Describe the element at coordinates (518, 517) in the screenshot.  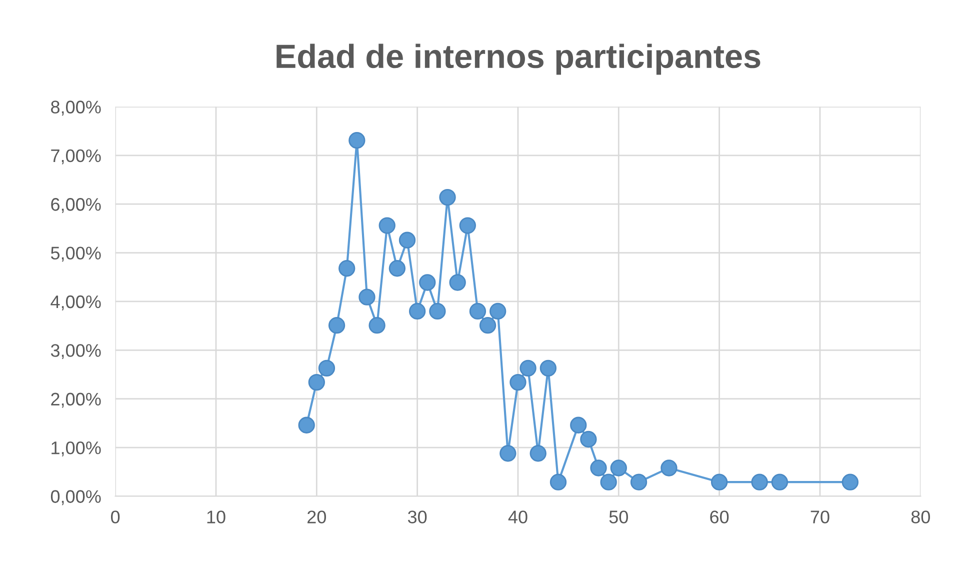
I see `x-tick-label: 40` at that location.